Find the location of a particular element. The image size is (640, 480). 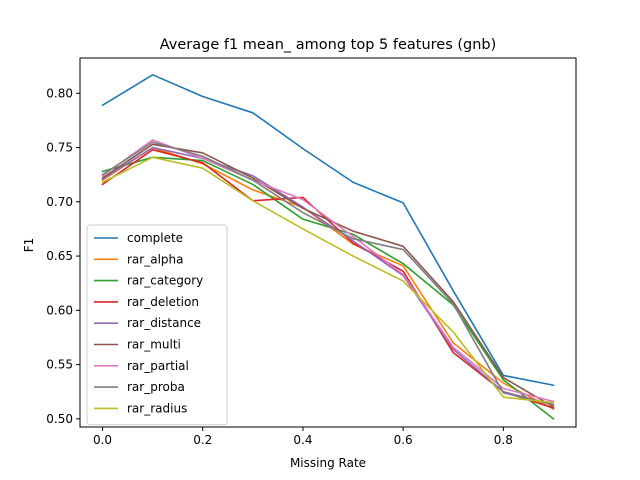

y-tick-label: 0.70 is located at coordinates (59, 202).